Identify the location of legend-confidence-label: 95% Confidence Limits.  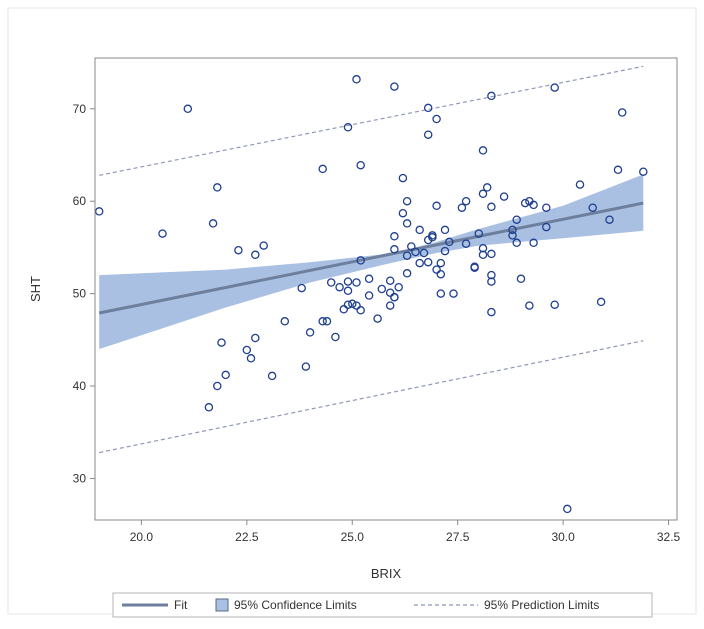
(295, 605).